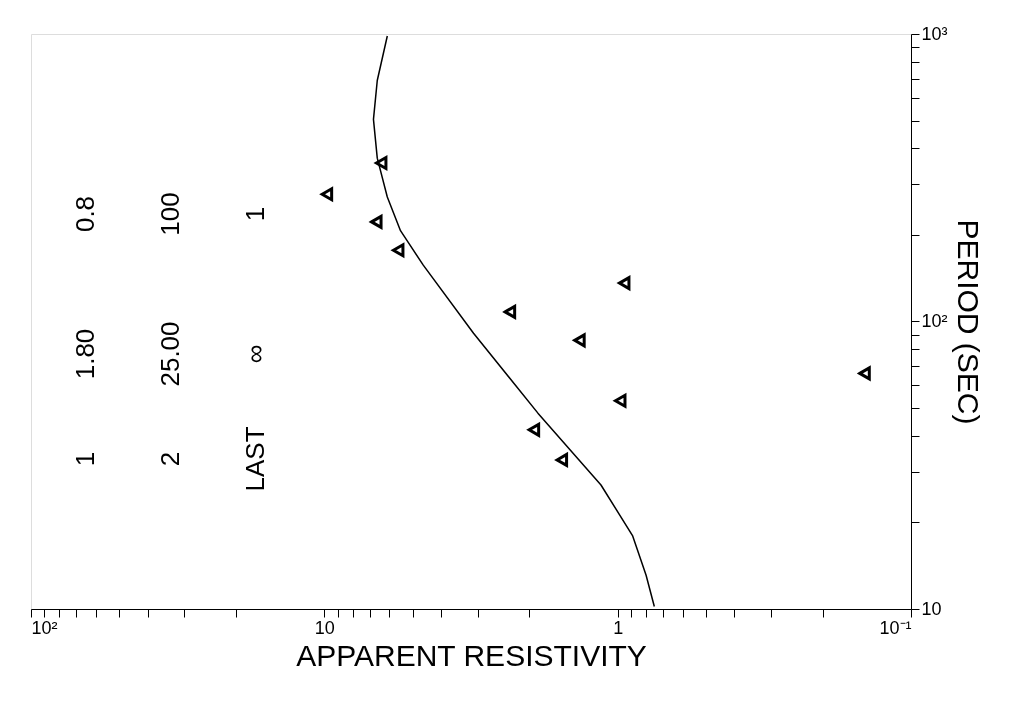 This screenshot has width=1013, height=720. Describe the element at coordinates (44, 627) in the screenshot. I see `x-tick-label: 10²` at that location.